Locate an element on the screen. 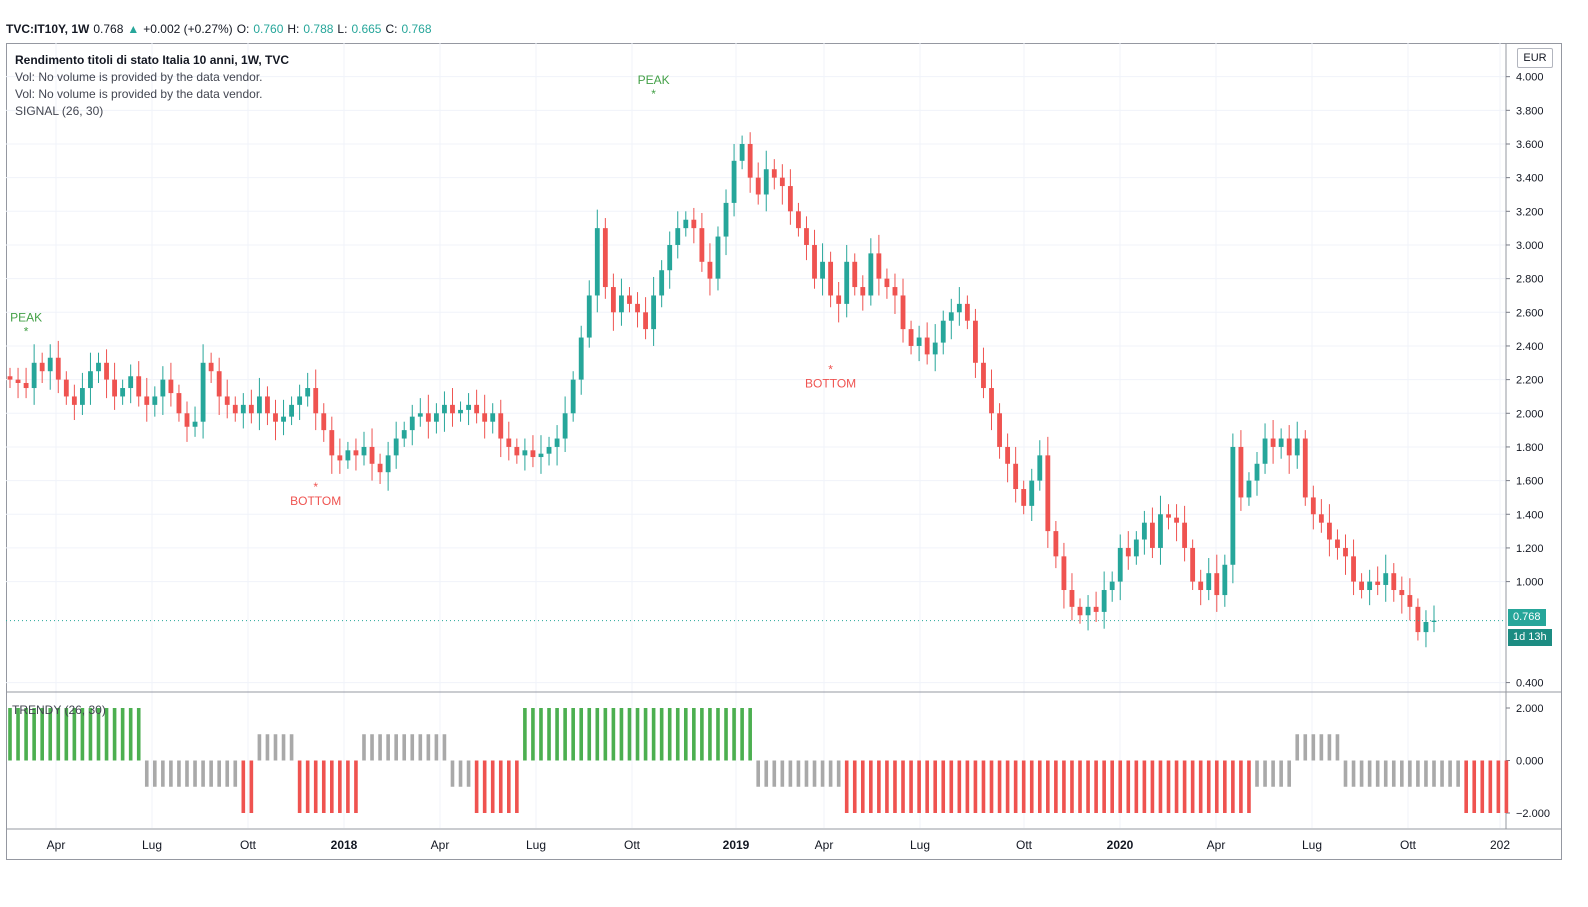  bottom-star: * is located at coordinates (315, 487).